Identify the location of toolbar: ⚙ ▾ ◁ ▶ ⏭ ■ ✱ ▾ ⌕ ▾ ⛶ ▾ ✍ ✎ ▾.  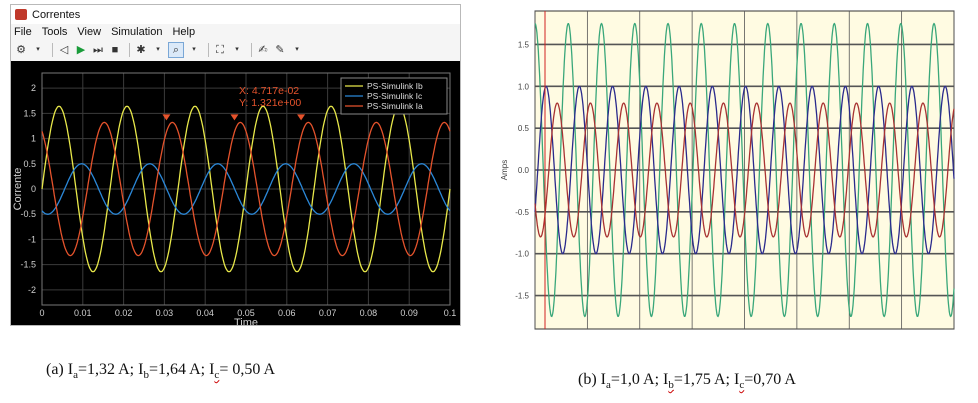
(235, 50).